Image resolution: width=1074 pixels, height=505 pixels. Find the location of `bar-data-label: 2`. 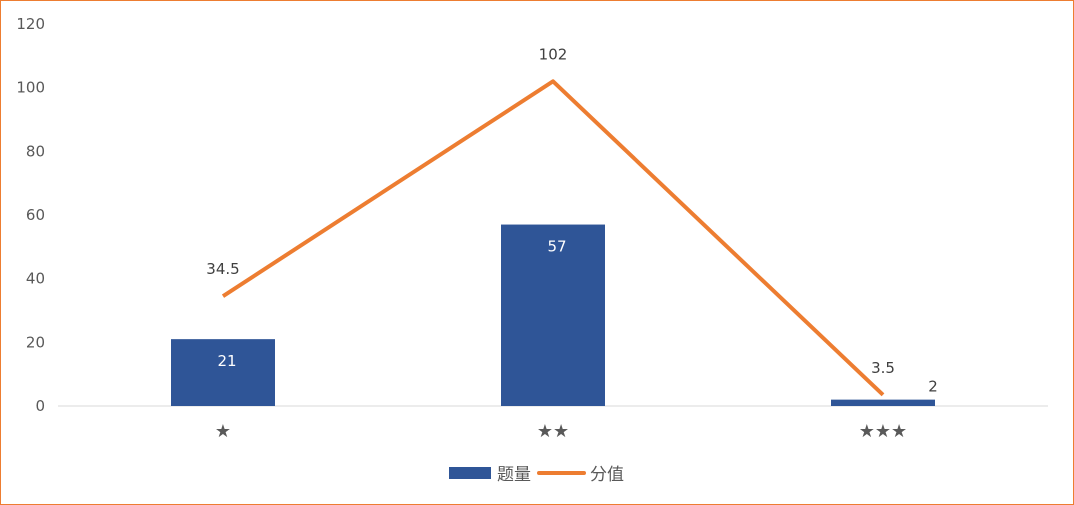

bar-data-label: 2 is located at coordinates (933, 387).